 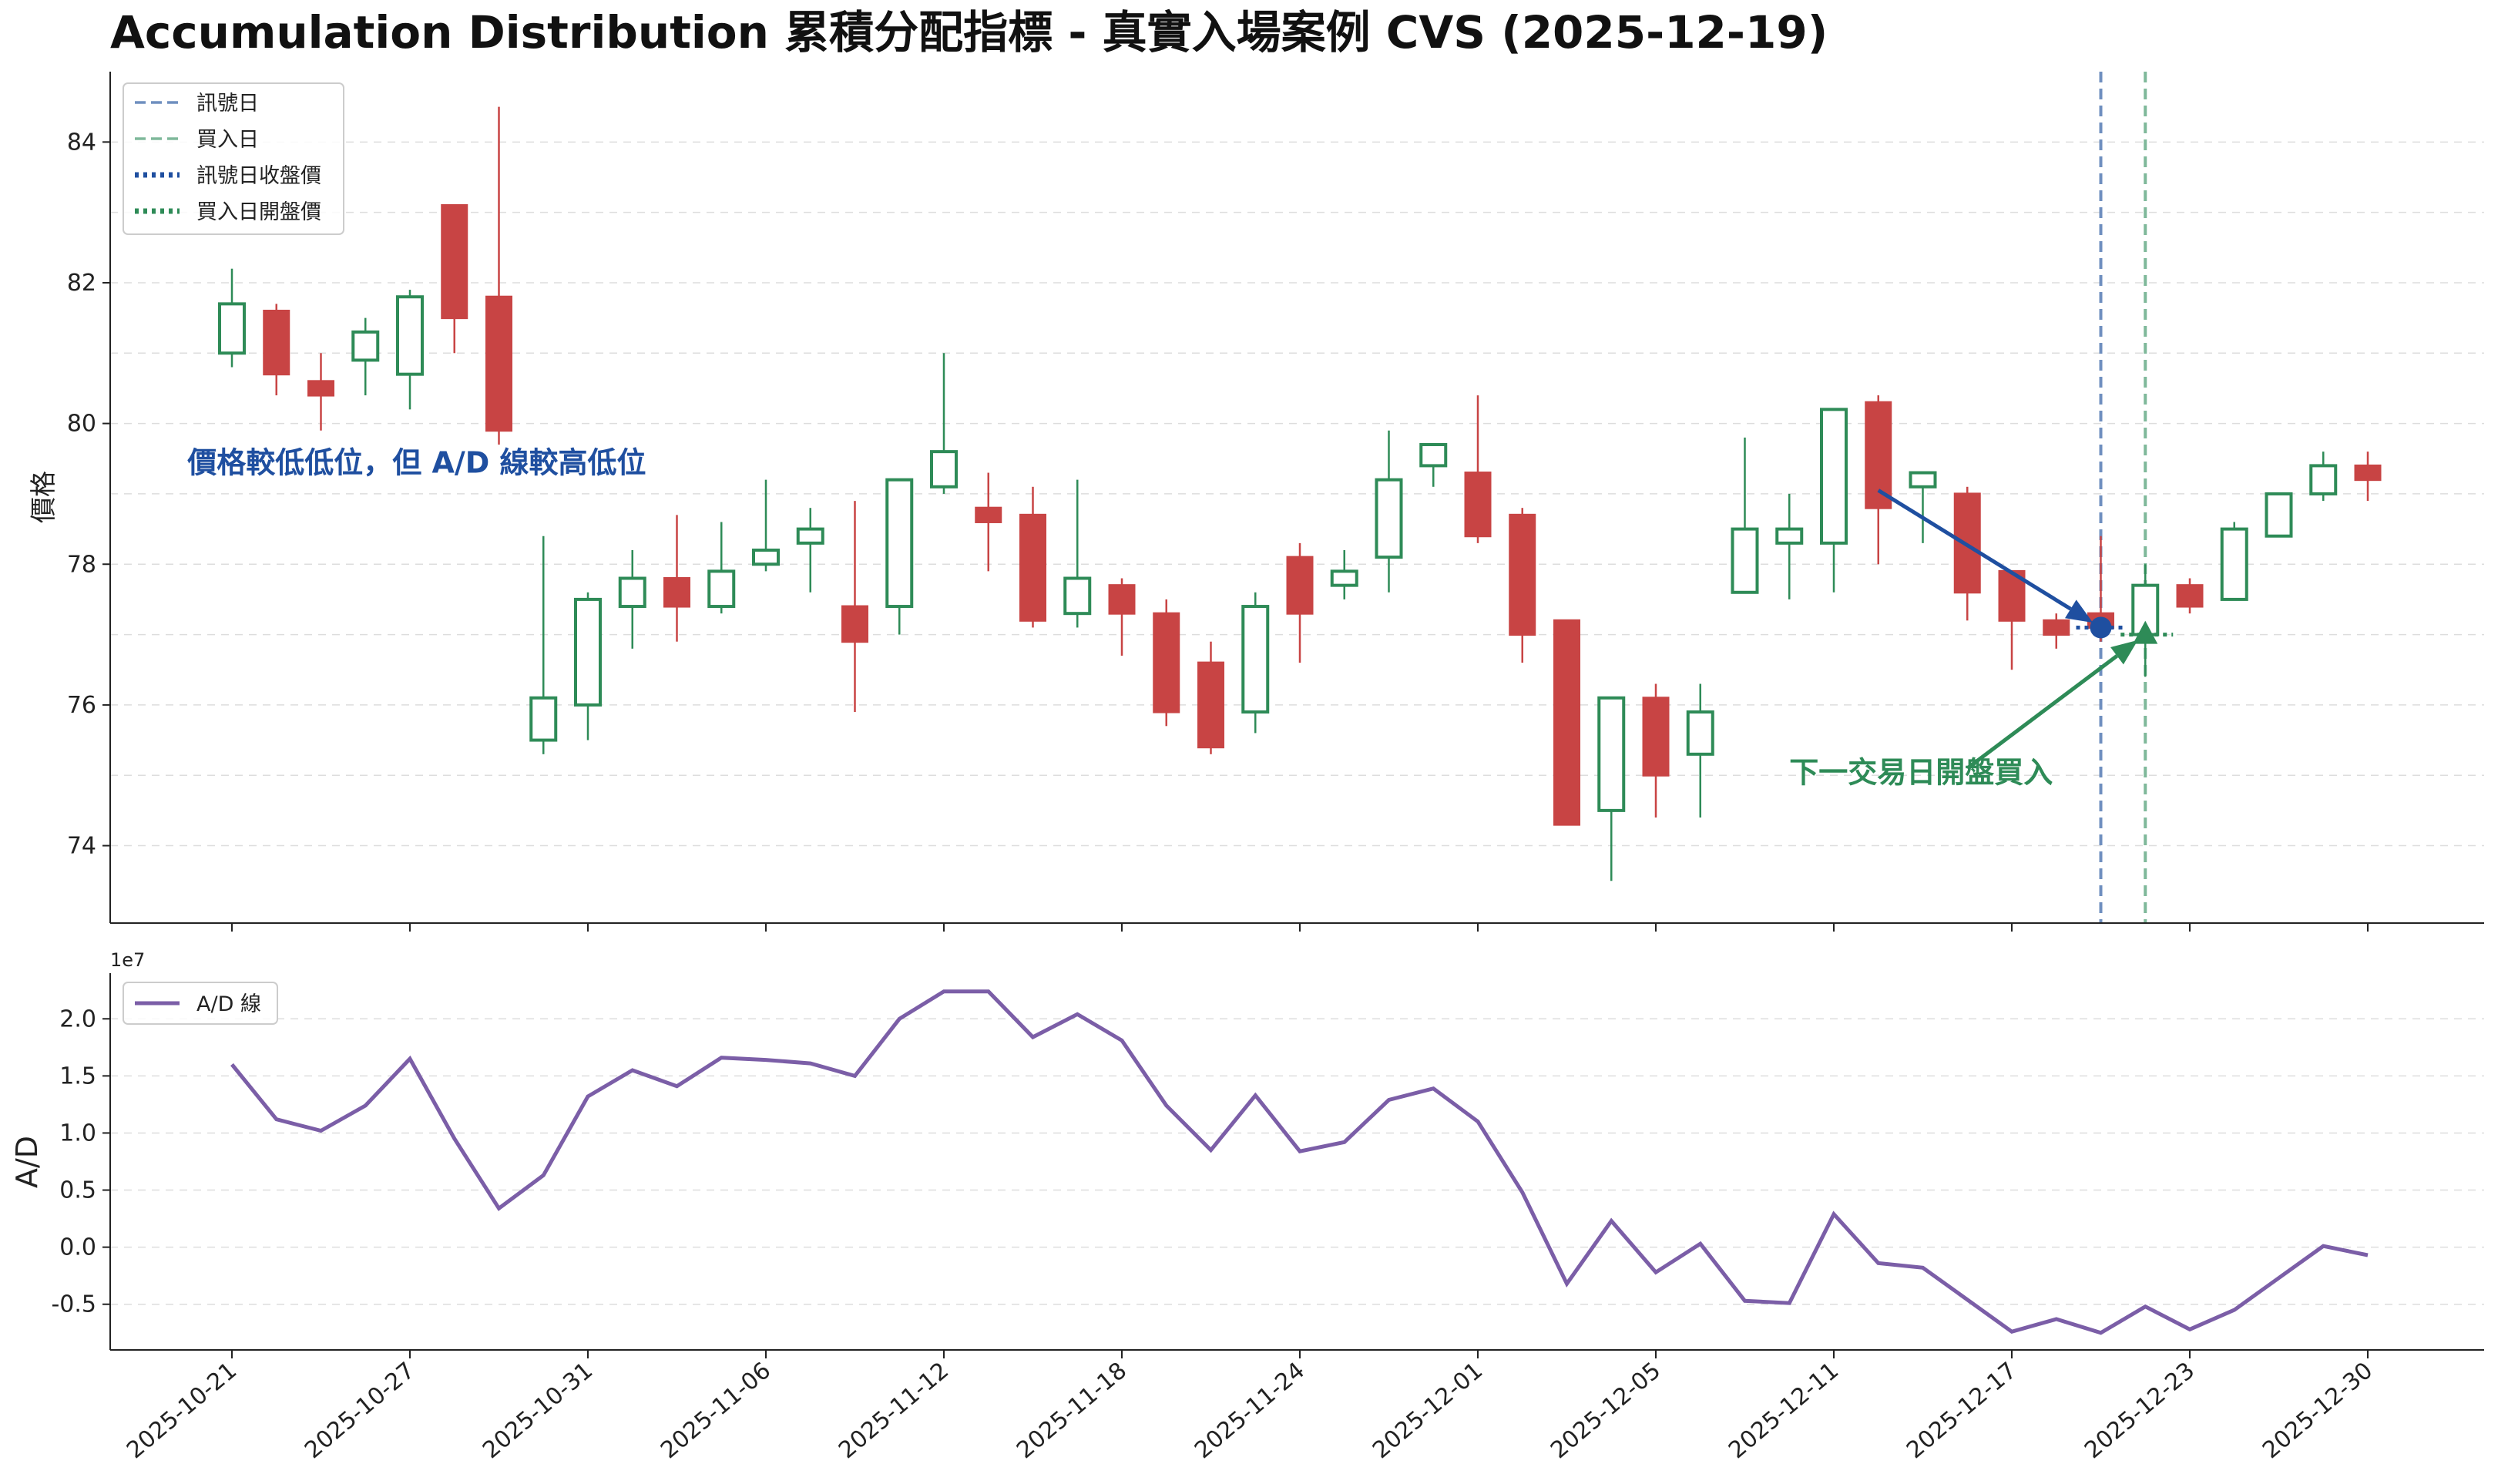 I want to click on ad-y-tick-label: 0.0, so click(x=77, y=1247).